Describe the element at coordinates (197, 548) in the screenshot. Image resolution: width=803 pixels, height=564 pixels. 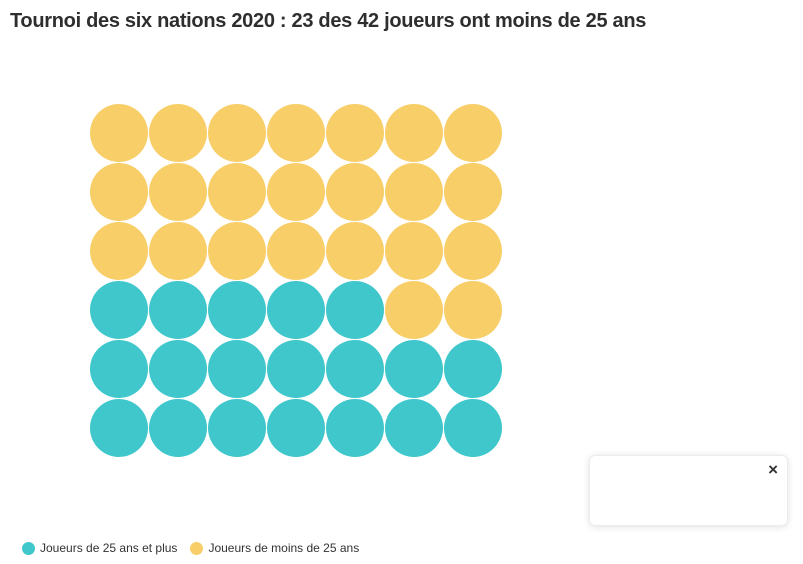
I see `legend-dot-yellow-icon` at that location.